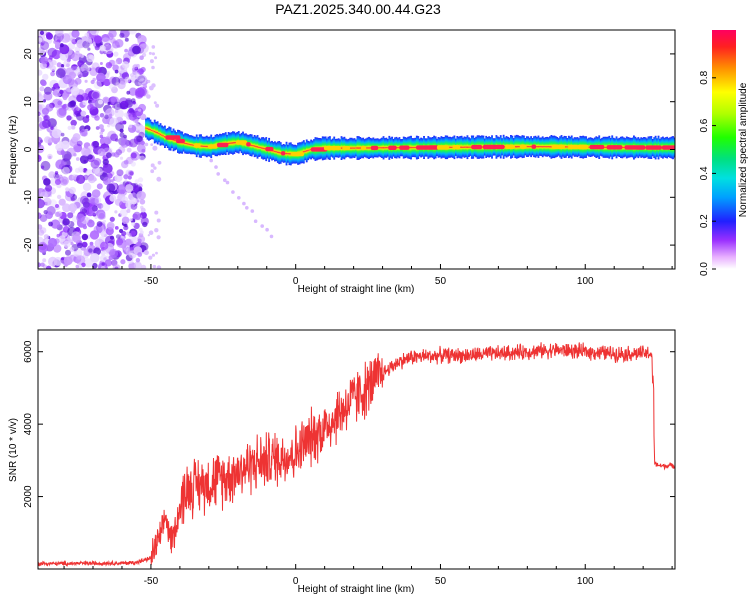  What do you see at coordinates (13, 450) in the screenshot?
I see `snr-y-label: SNR (10 * v/v)` at bounding box center [13, 450].